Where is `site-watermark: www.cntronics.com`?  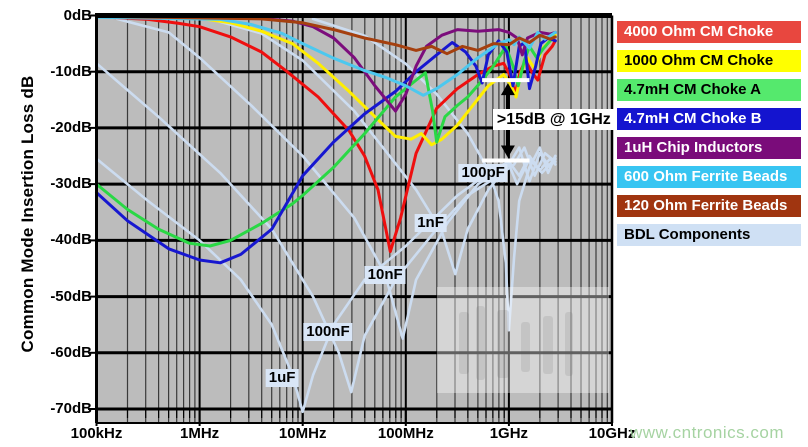 site-watermark: www.cntronics.com is located at coordinates (707, 432).